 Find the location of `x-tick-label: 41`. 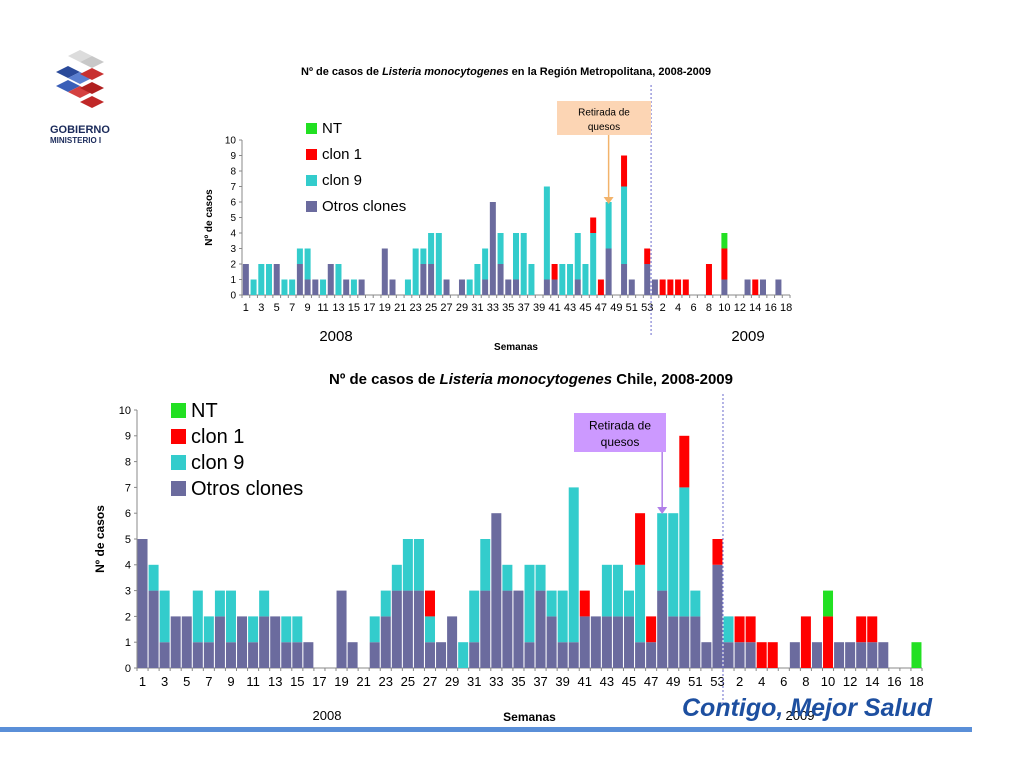

x-tick-label: 41 is located at coordinates (554, 308).